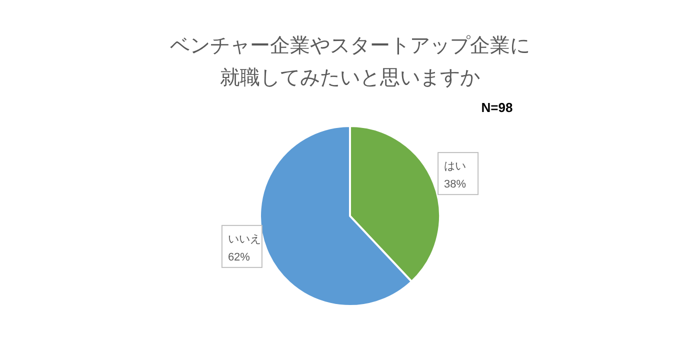 Image resolution: width=700 pixels, height=356 pixels. Describe the element at coordinates (455, 184) in the screenshot. I see `data-label: 38%` at that location.